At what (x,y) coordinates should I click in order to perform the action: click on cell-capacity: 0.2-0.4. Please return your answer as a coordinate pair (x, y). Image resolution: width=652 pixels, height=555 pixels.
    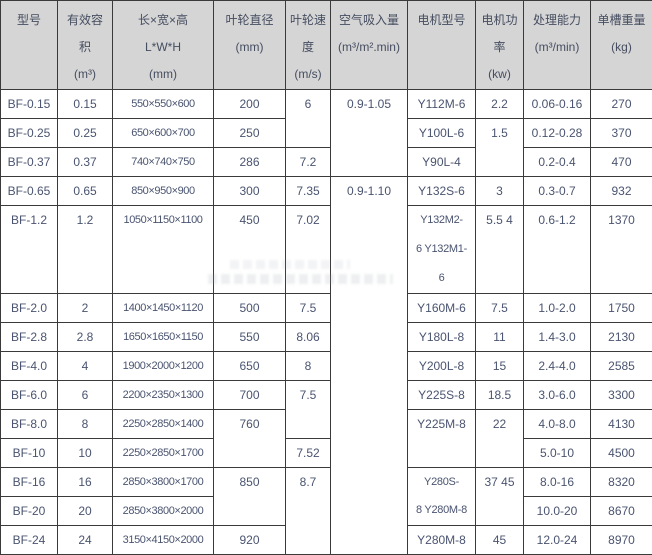
    Looking at the image, I should click on (557, 162).